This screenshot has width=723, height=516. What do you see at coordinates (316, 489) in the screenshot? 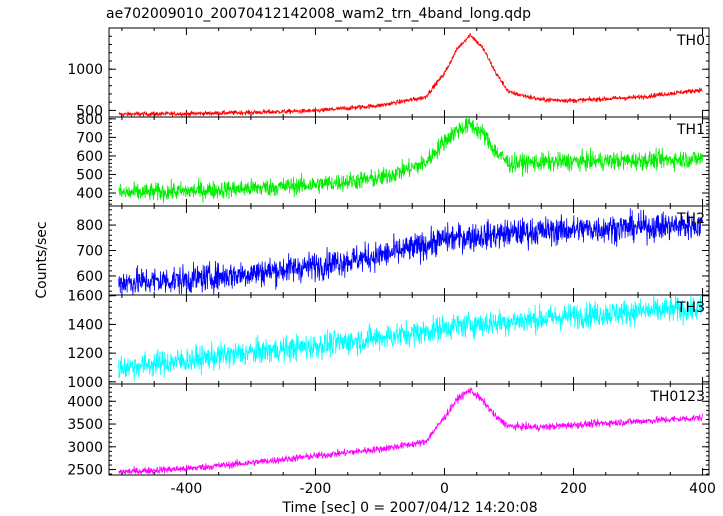
I see `x-tick-label: -200` at bounding box center [316, 489].